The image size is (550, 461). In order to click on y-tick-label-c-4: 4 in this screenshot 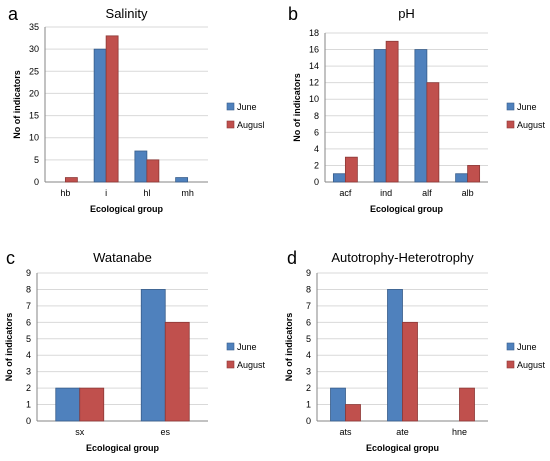, I will do `click(28, 355)`.